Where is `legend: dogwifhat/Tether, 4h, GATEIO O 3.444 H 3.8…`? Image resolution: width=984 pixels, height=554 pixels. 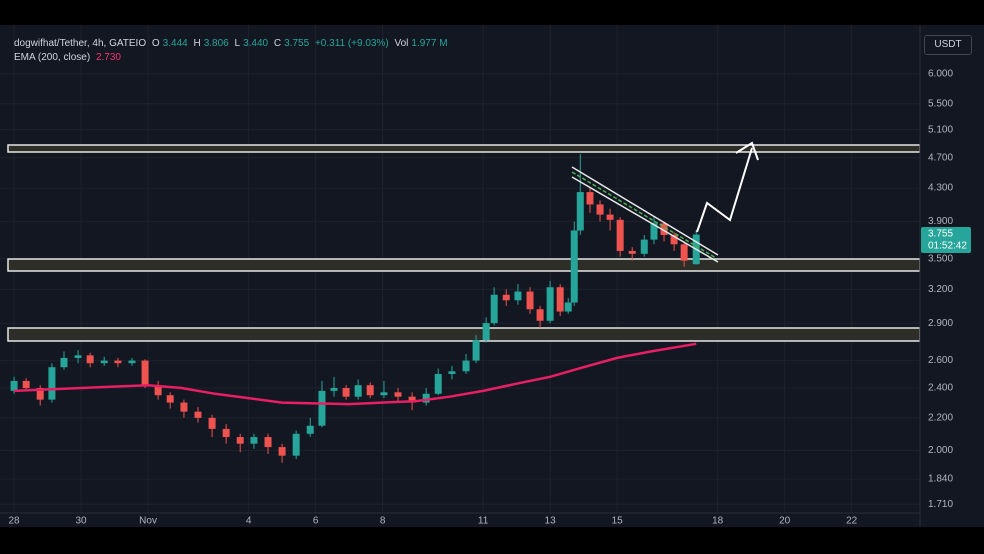
legend: dogwifhat/Tether, 4h, GATEIO O 3.444 H 3.8… is located at coordinates (232, 51).